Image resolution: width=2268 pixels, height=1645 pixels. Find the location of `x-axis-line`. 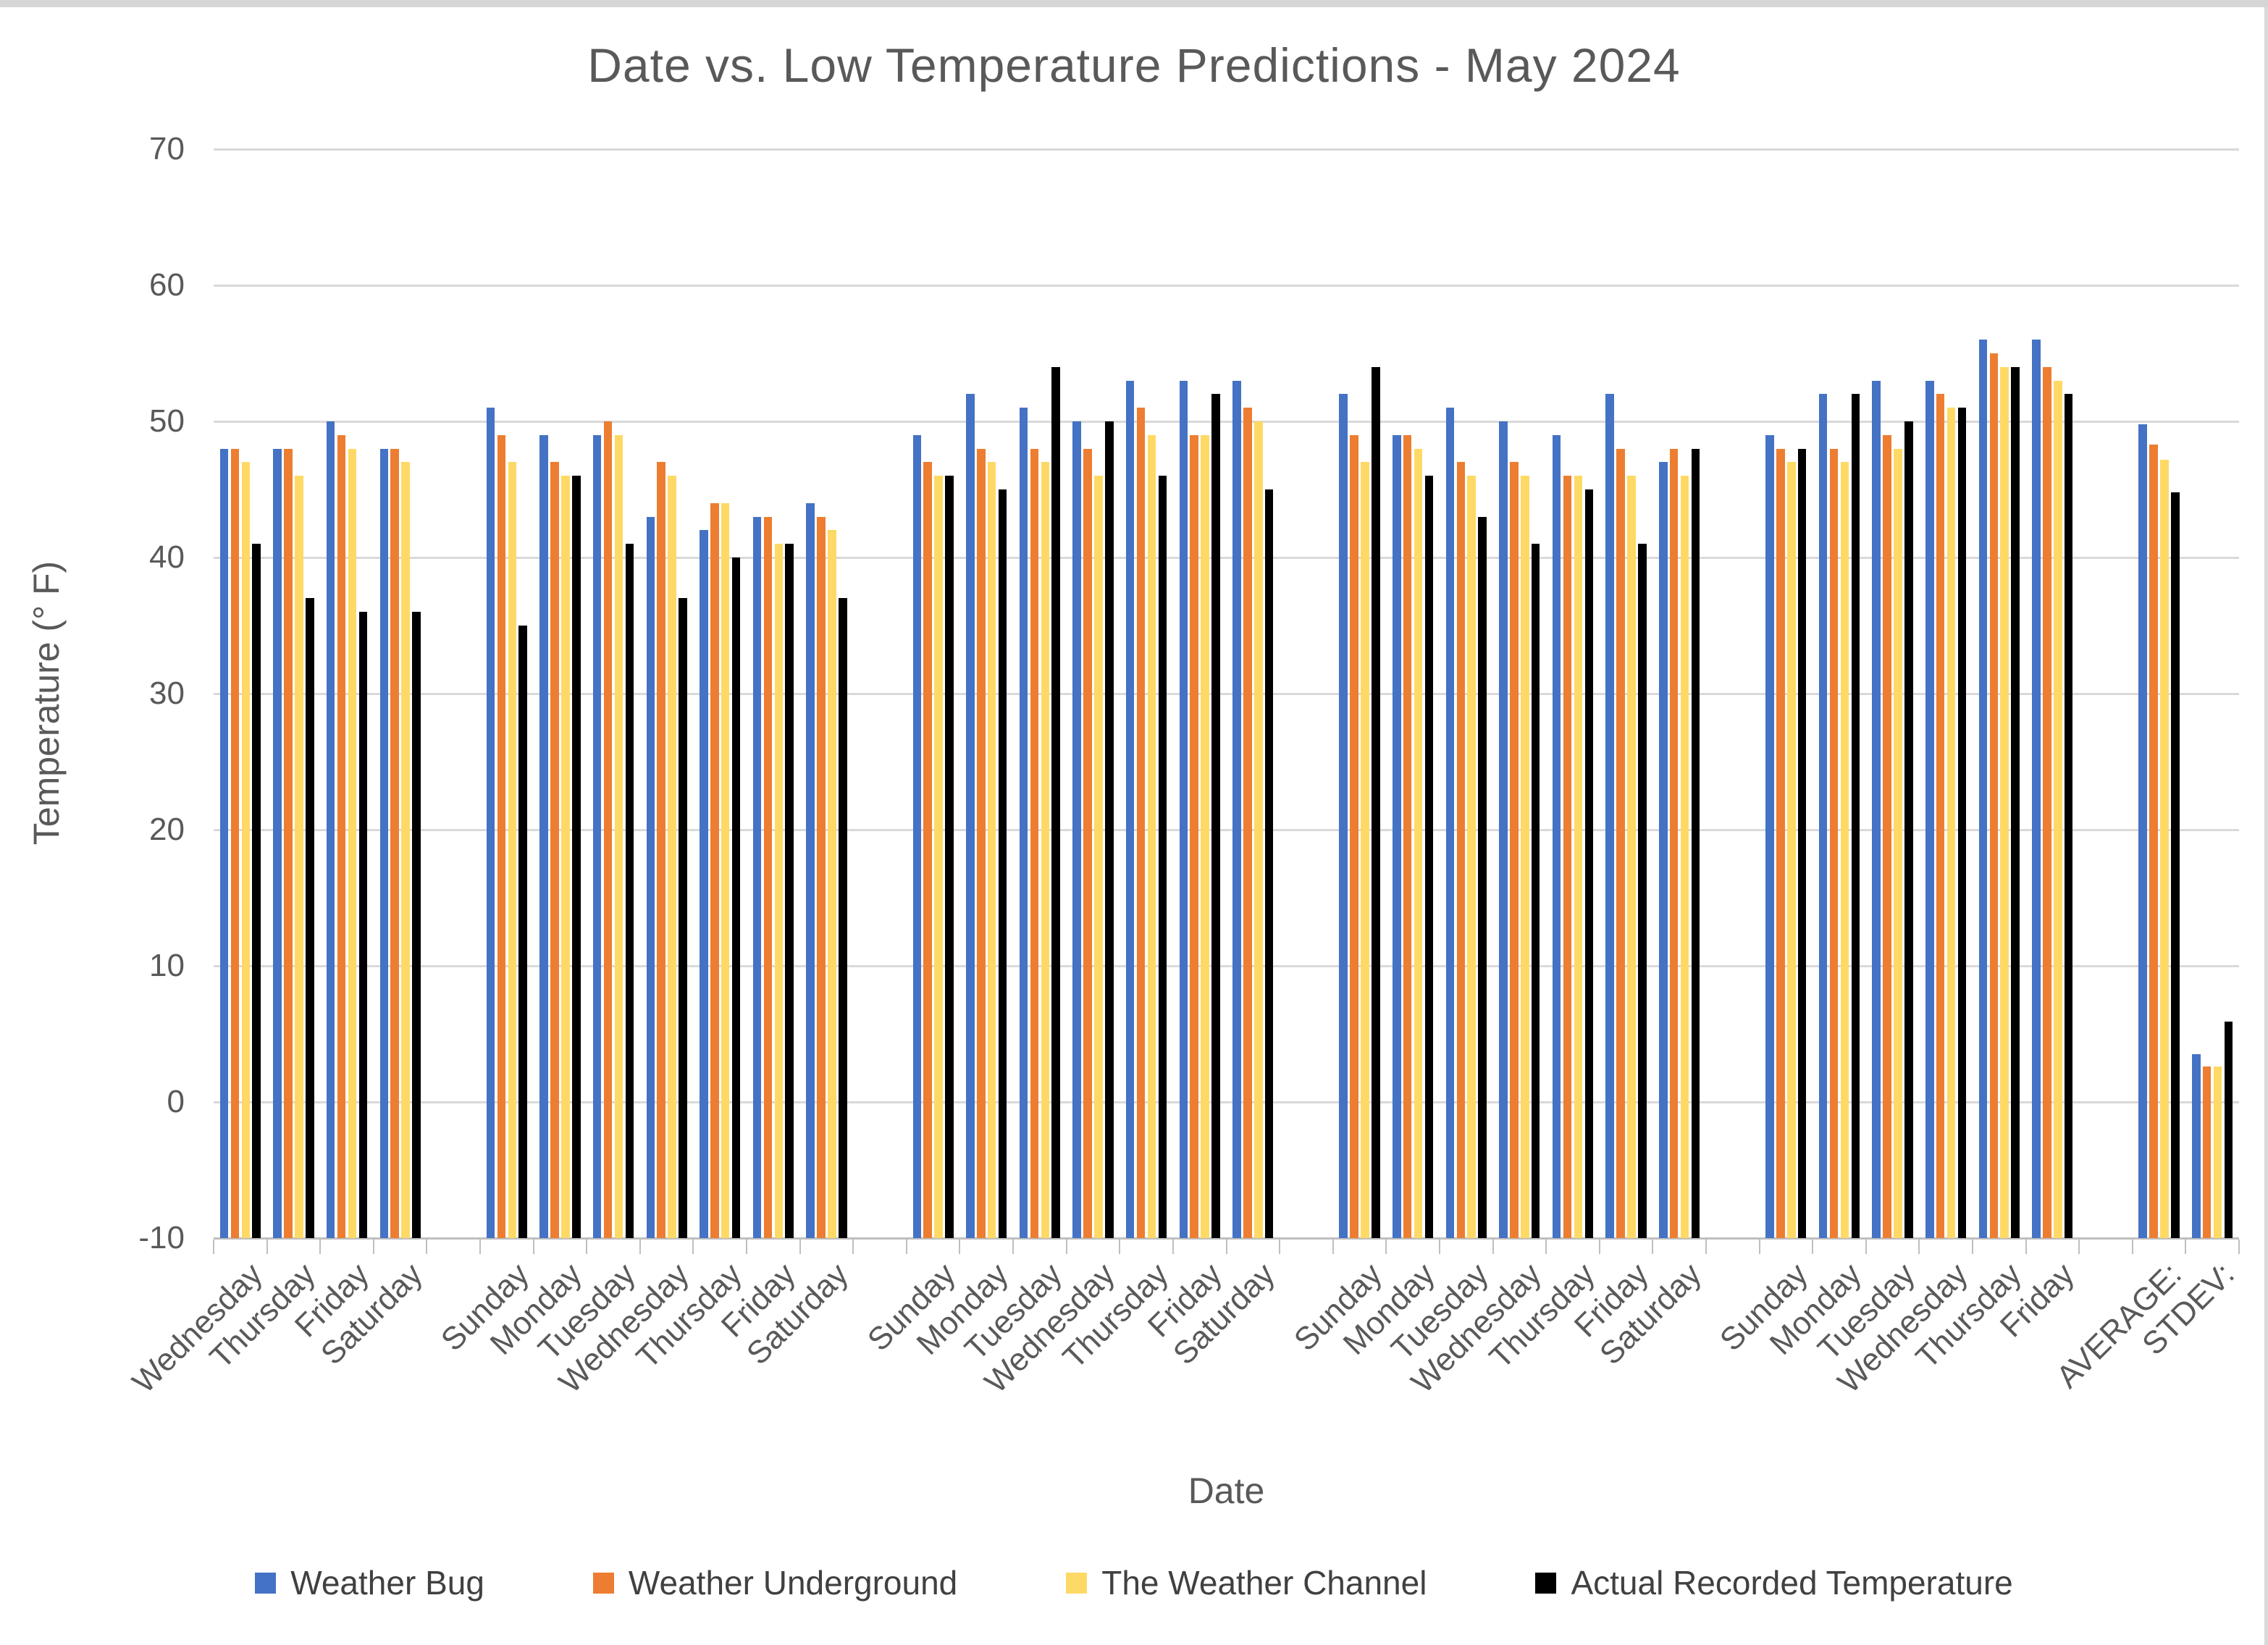

x-axis-line is located at coordinates (1226, 1239).